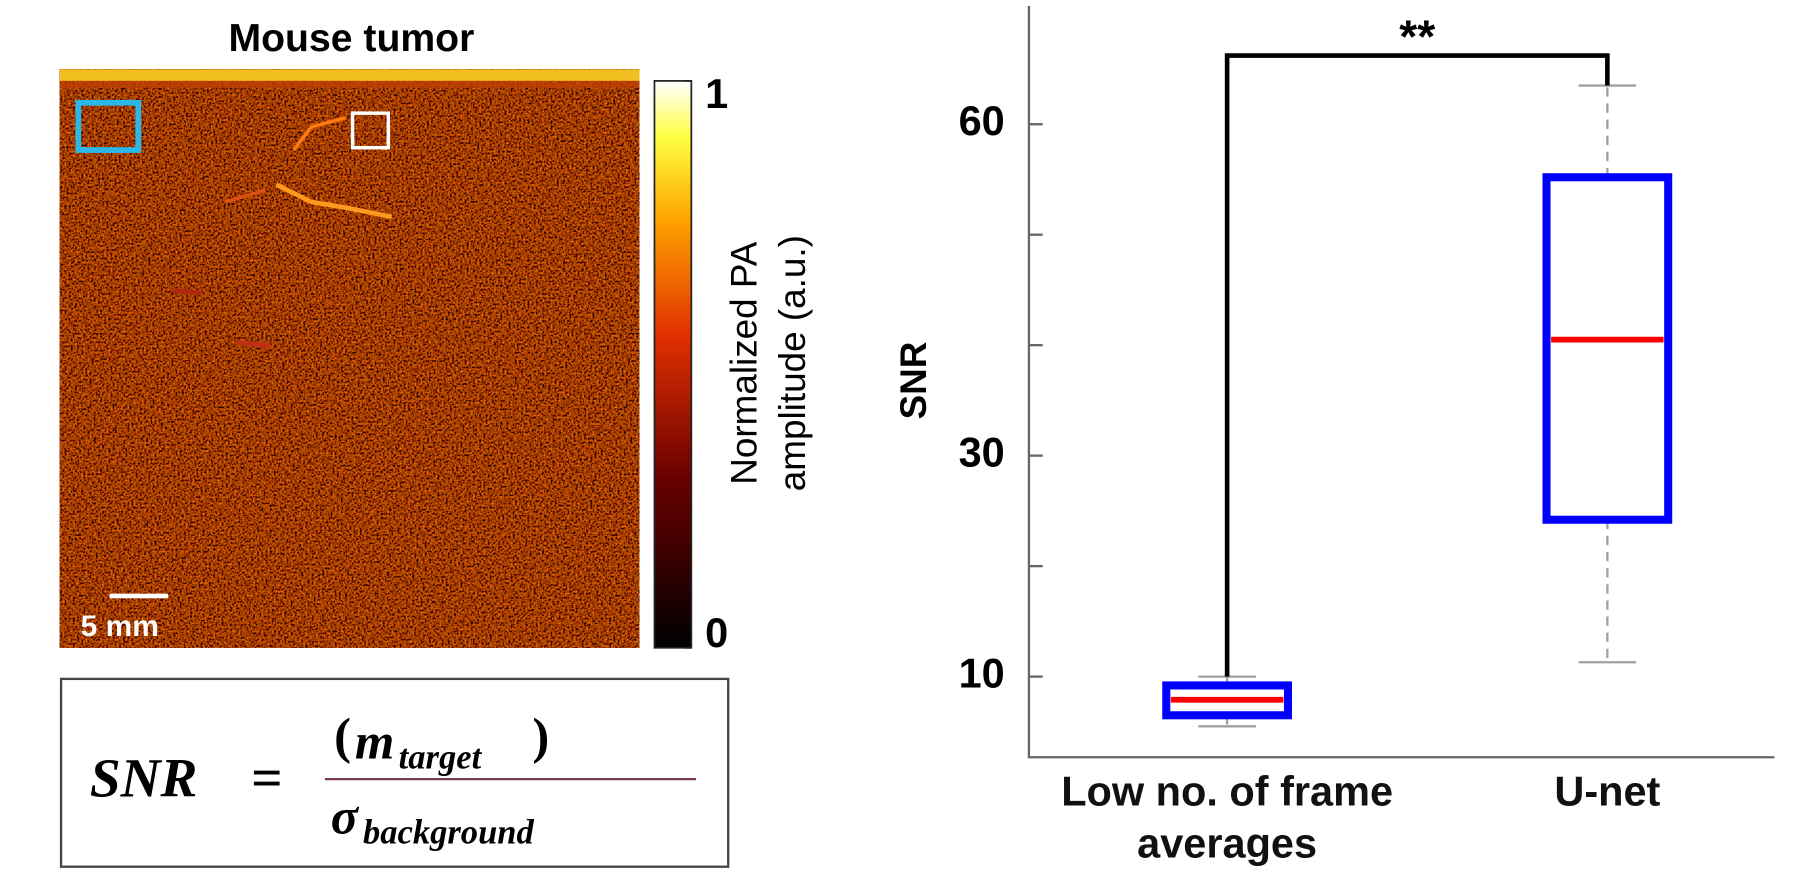 This screenshot has width=1809, height=890. What do you see at coordinates (349, 75) in the screenshot?
I see `skin-line` at bounding box center [349, 75].